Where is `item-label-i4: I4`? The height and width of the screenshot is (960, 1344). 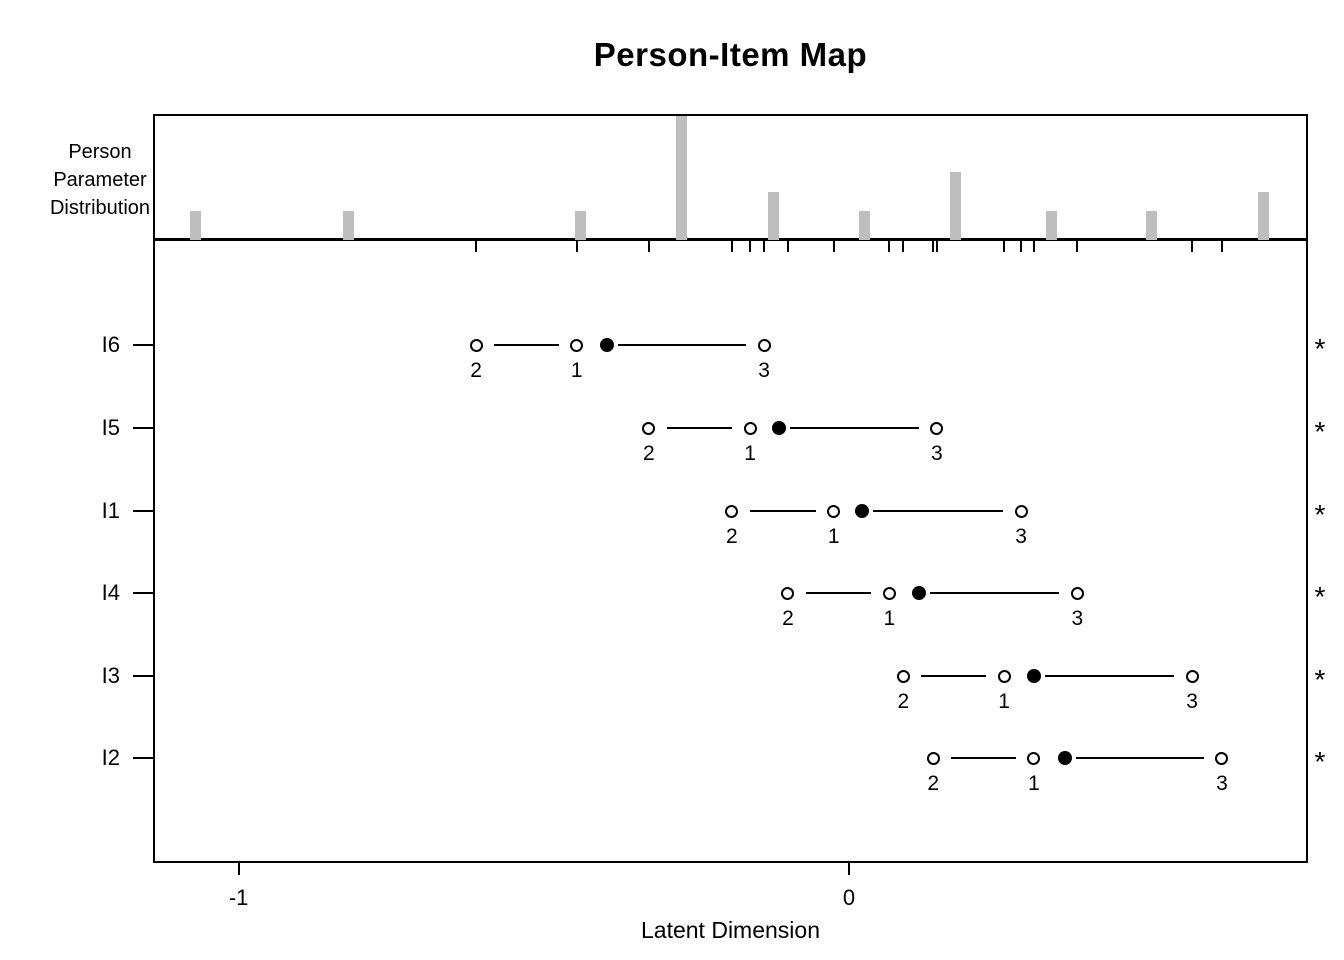 item-label-i4: I4 is located at coordinates (110, 592).